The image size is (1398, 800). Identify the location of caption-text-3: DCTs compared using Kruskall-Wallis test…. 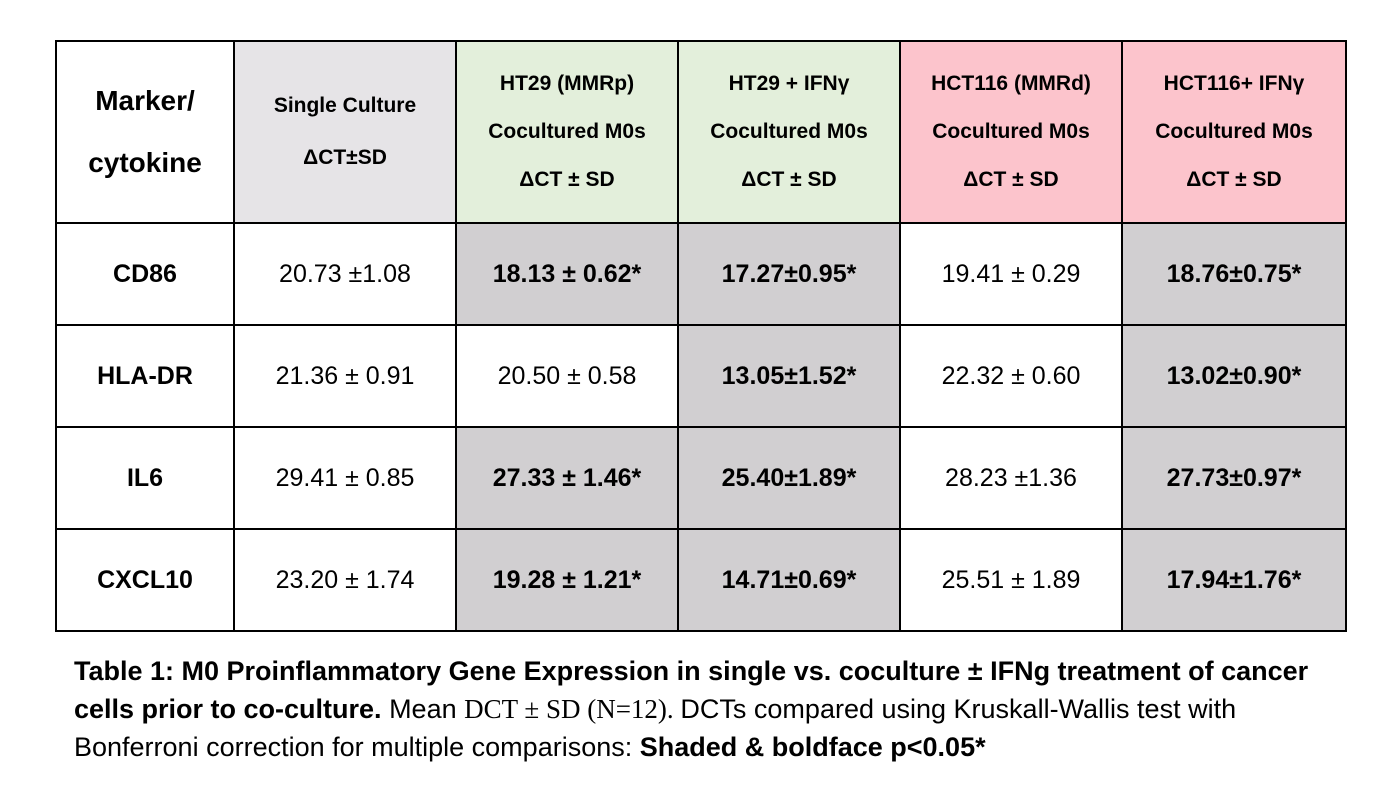
(655, 728).